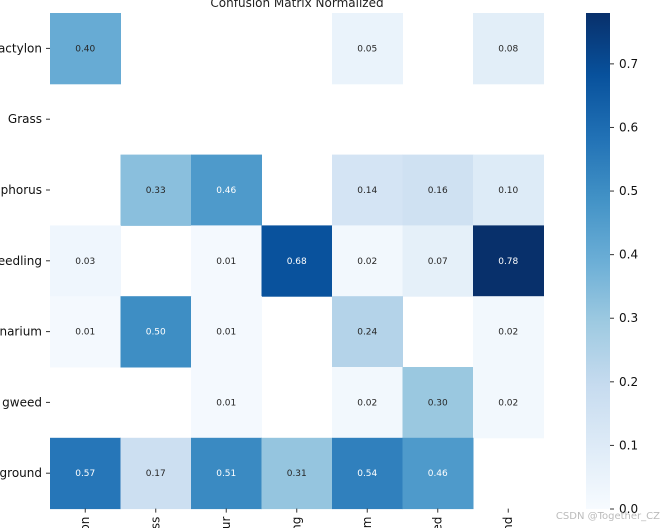 This screenshot has height=528, width=666. Describe the element at coordinates (628, 318) in the screenshot. I see `colorbar-tick-label: 0.3` at that location.